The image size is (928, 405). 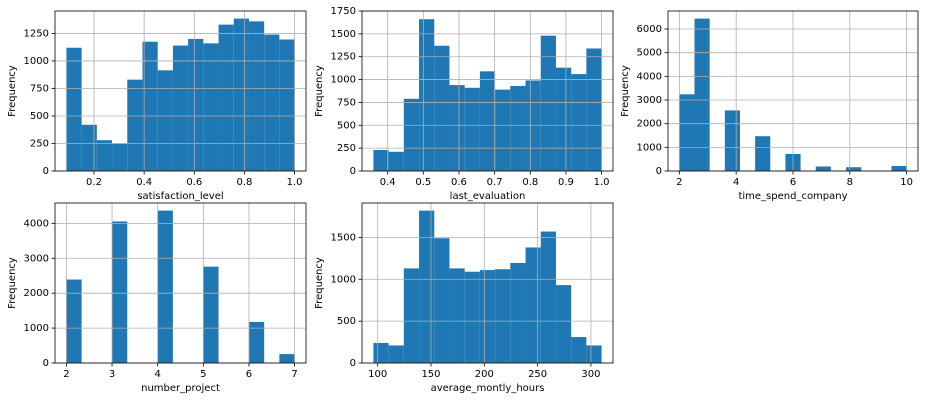 What do you see at coordinates (590, 374) in the screenshot?
I see `x-tick-label: 300` at bounding box center [590, 374].